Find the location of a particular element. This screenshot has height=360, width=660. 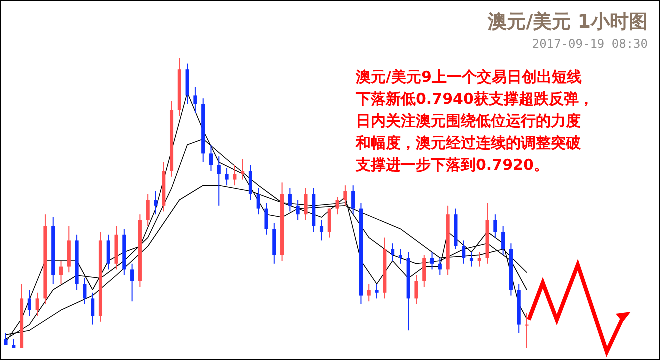

text: 2017-09-19 08:30 is located at coordinates (590, 44).